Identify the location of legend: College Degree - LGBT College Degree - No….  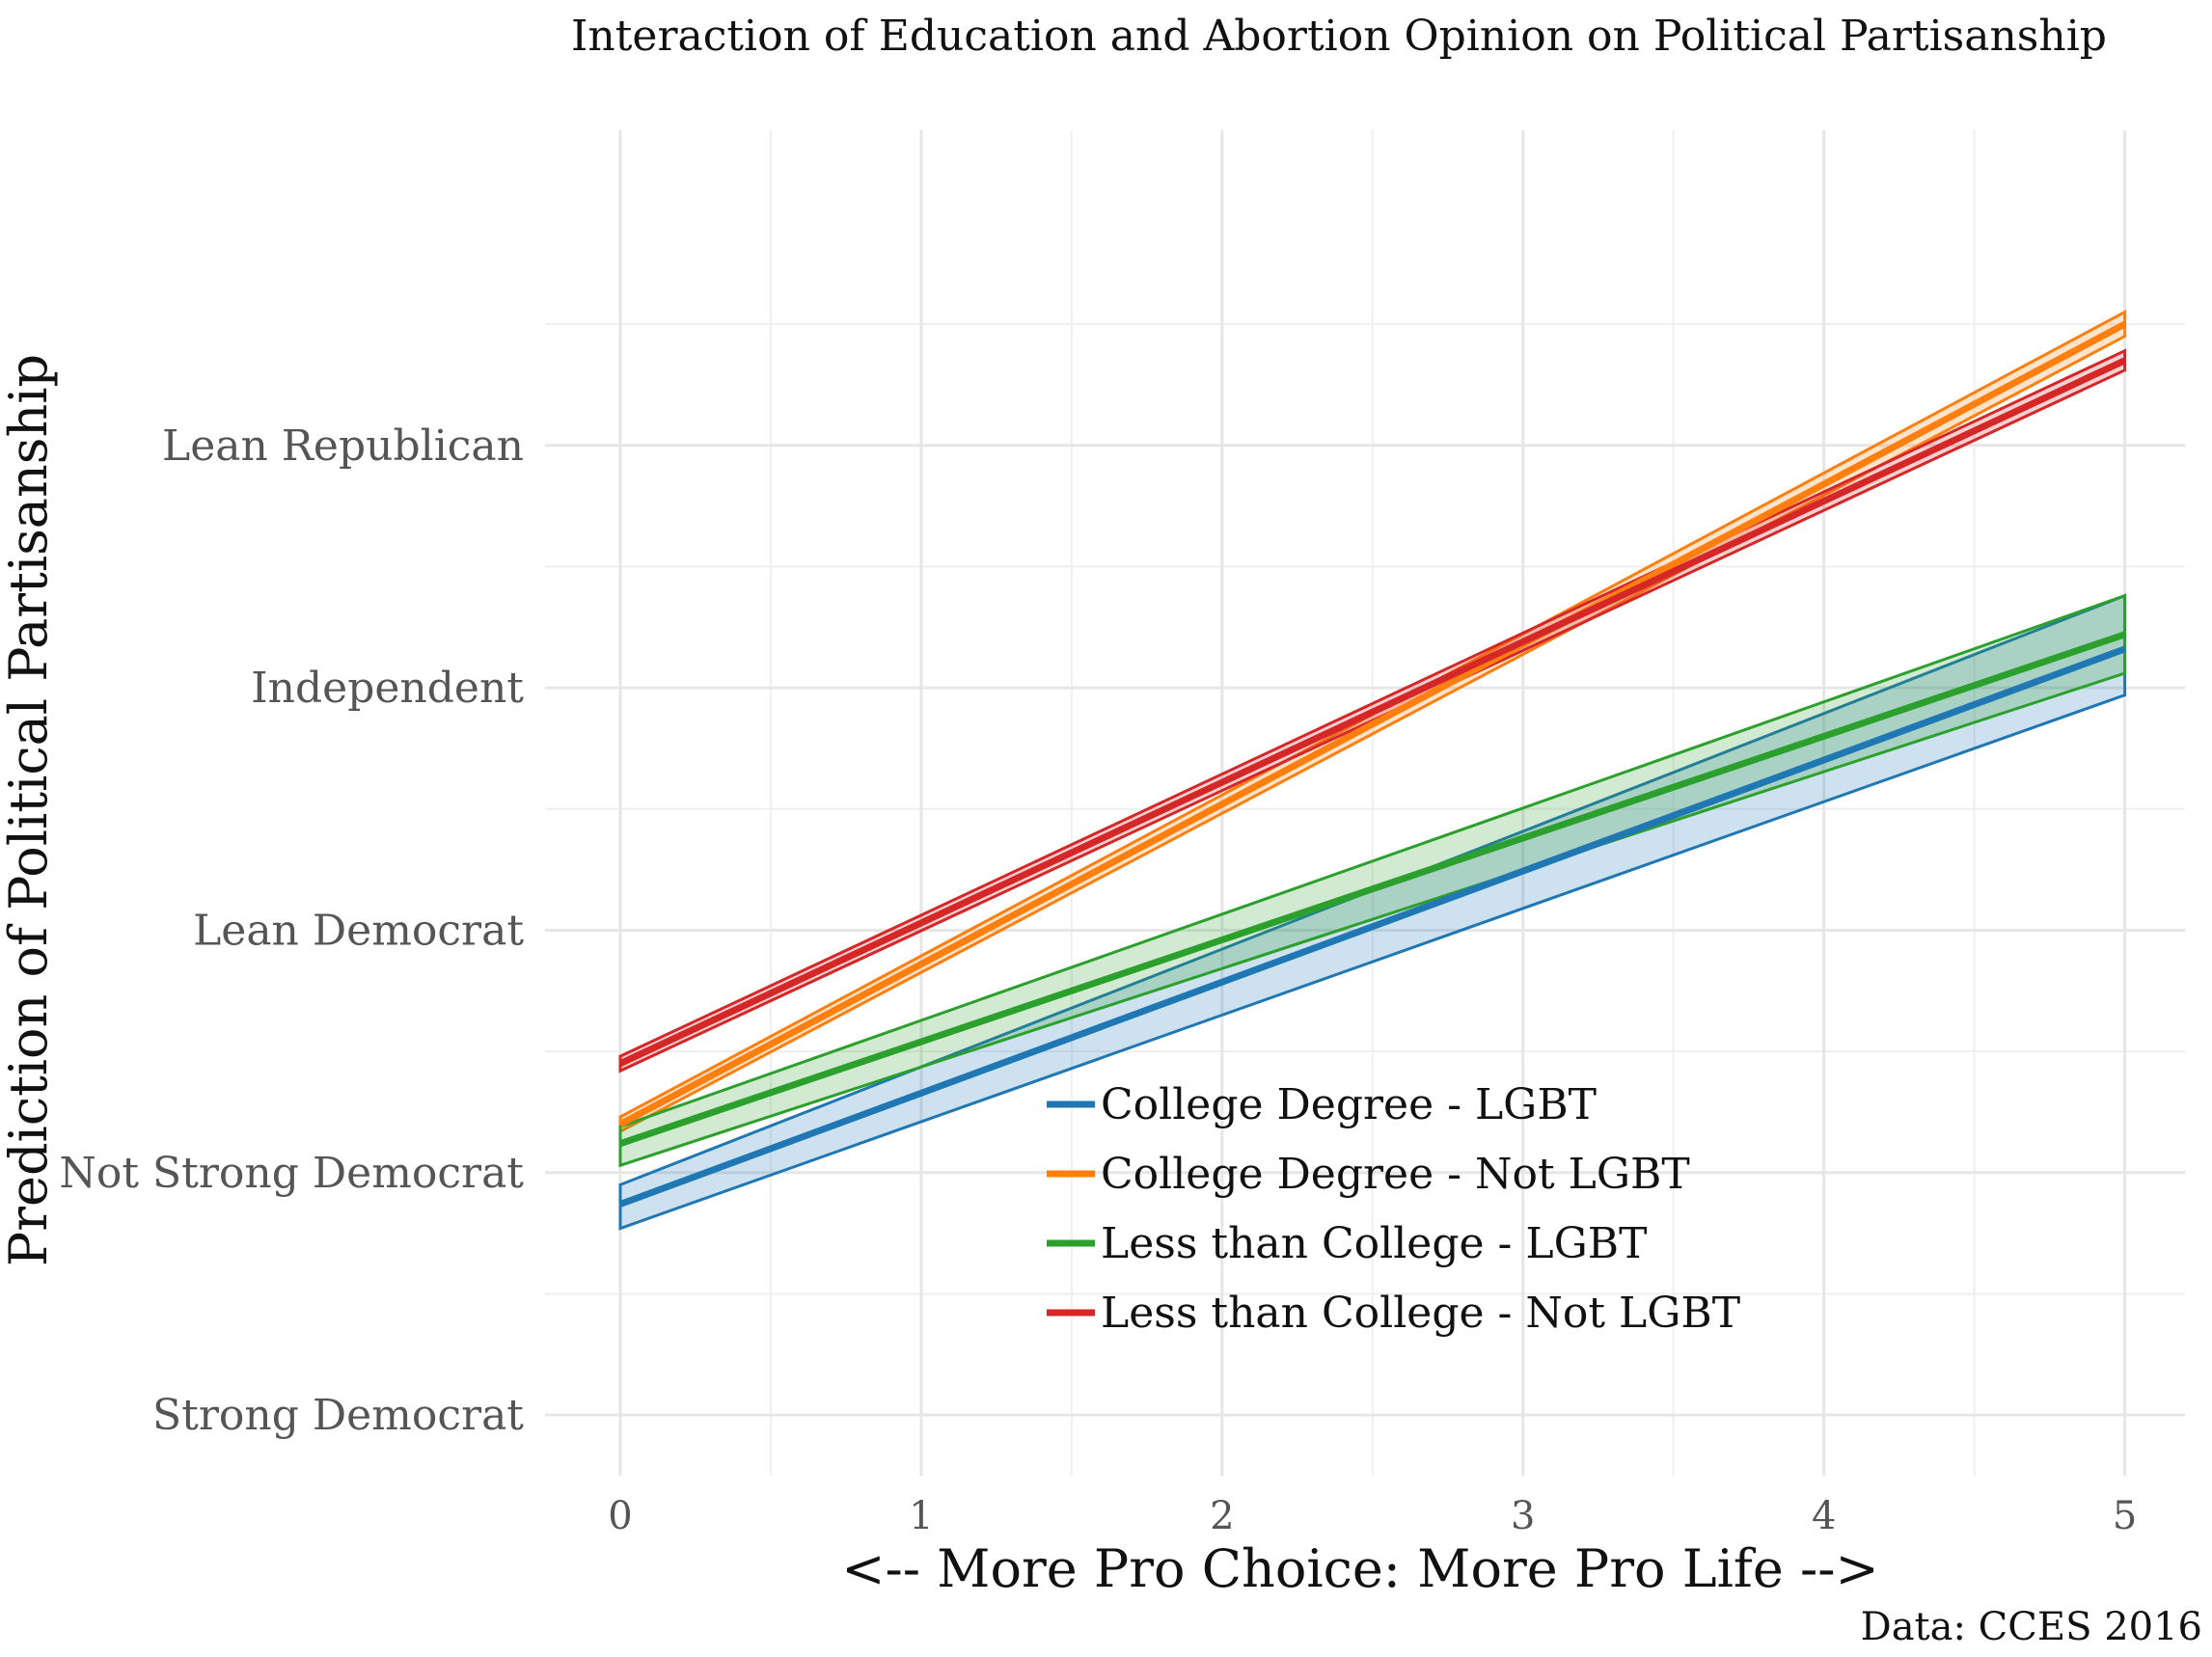
(1393, 1209).